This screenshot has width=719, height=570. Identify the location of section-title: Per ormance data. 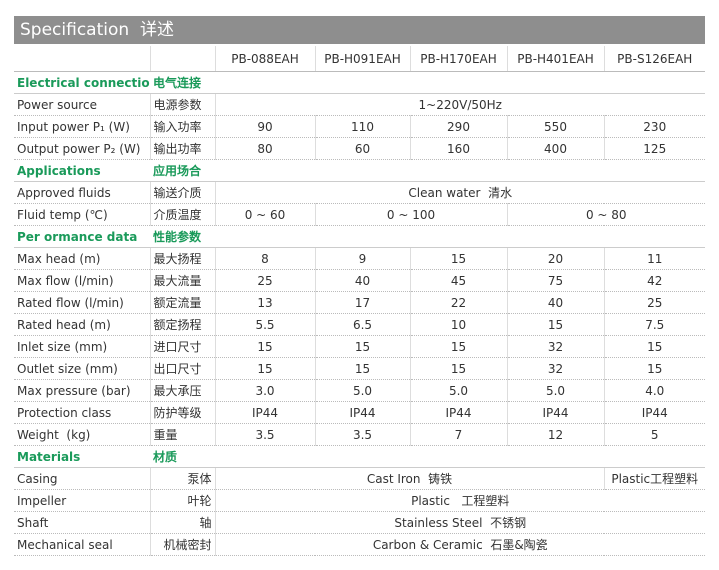
(82, 236).